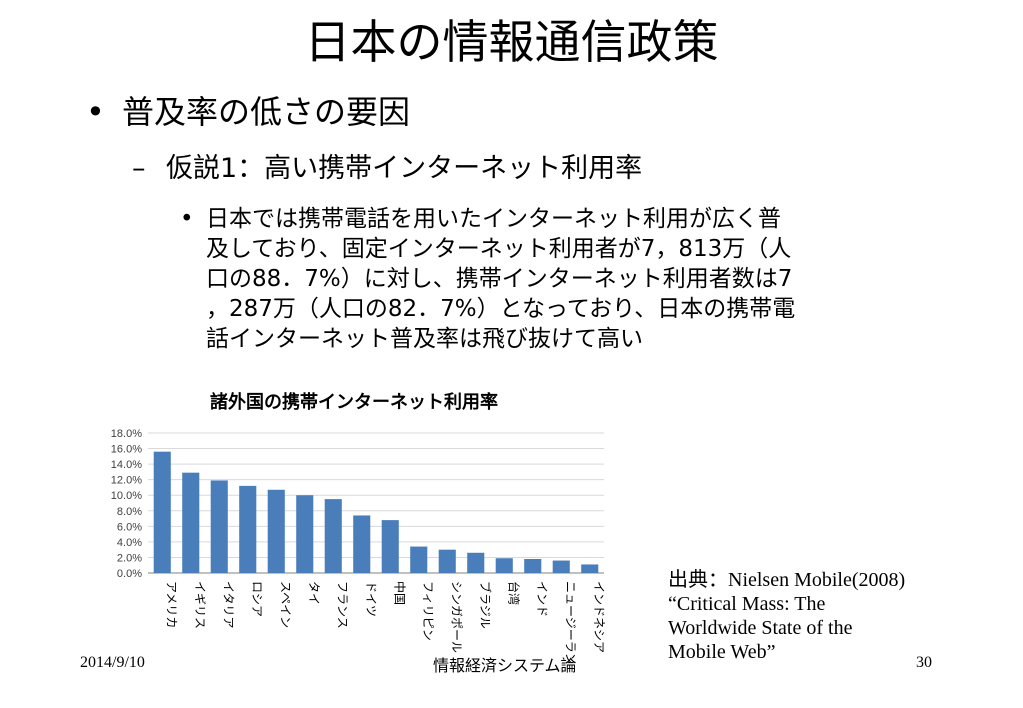  I want to click on x-tick-label: スペイン, so click(285, 604).